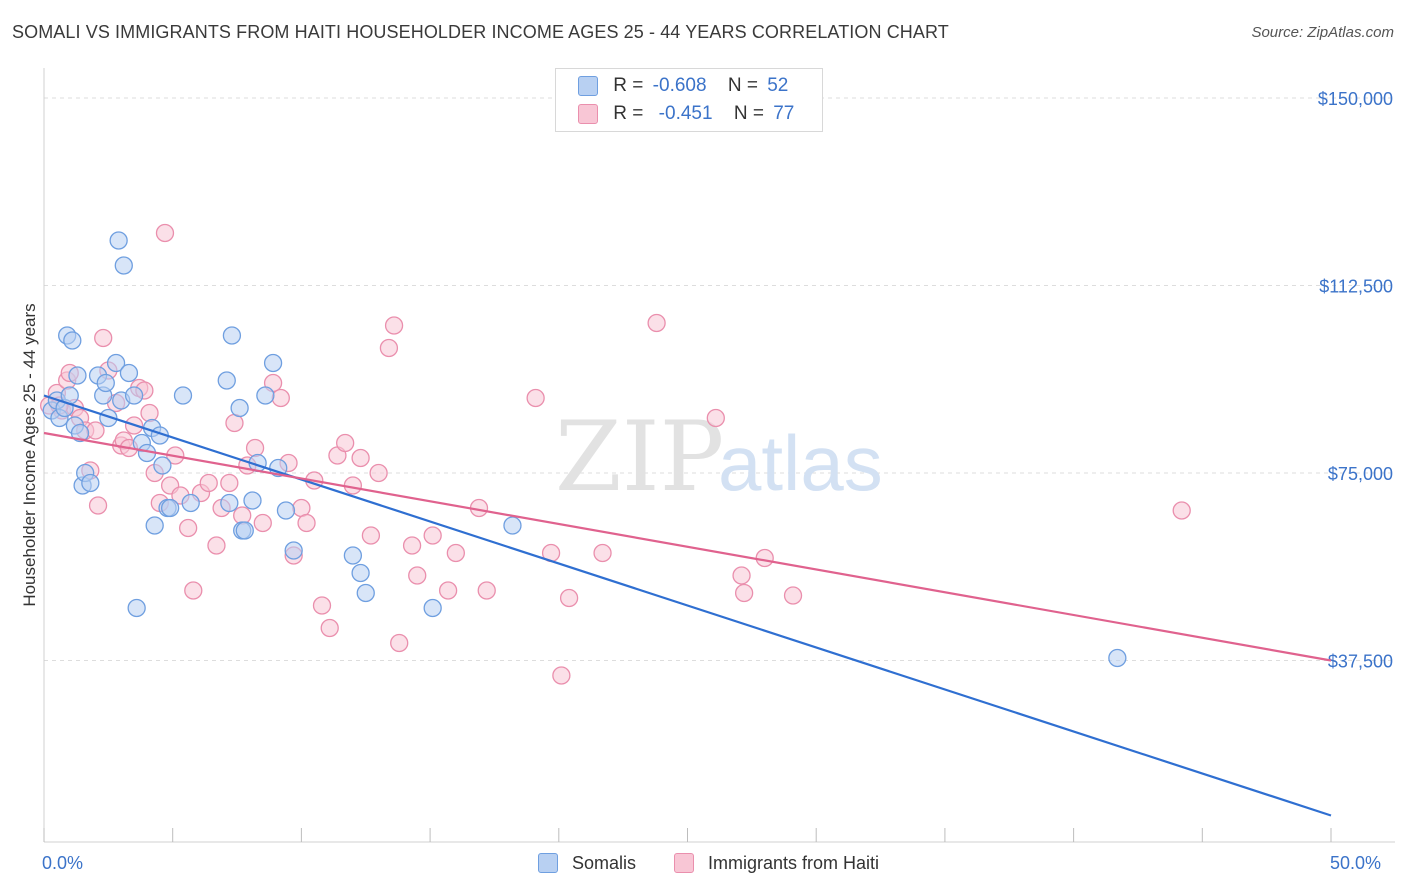  Describe the element at coordinates (29, 455) in the screenshot. I see `y-axis-label: Householder Income Ages 25 - 44 years` at that location.